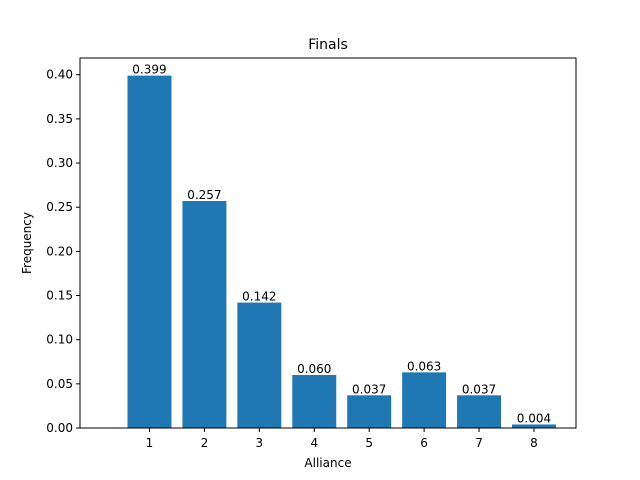 The height and width of the screenshot is (480, 640). I want to click on bar-value-label-1: 0.399, so click(149, 70).